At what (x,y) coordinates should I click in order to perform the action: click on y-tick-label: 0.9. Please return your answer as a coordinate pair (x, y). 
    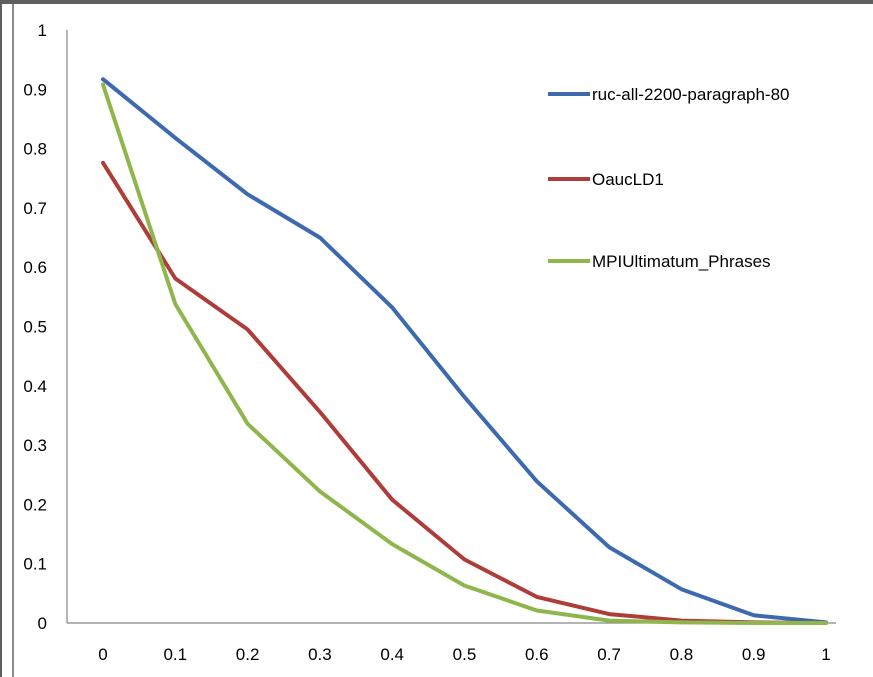
    Looking at the image, I should click on (35, 89).